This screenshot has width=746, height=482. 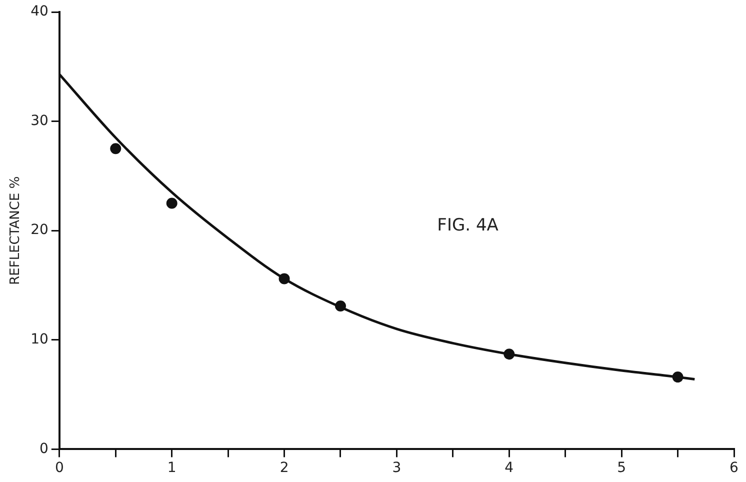 I want to click on y-tick-label: 10, so click(x=39, y=340).